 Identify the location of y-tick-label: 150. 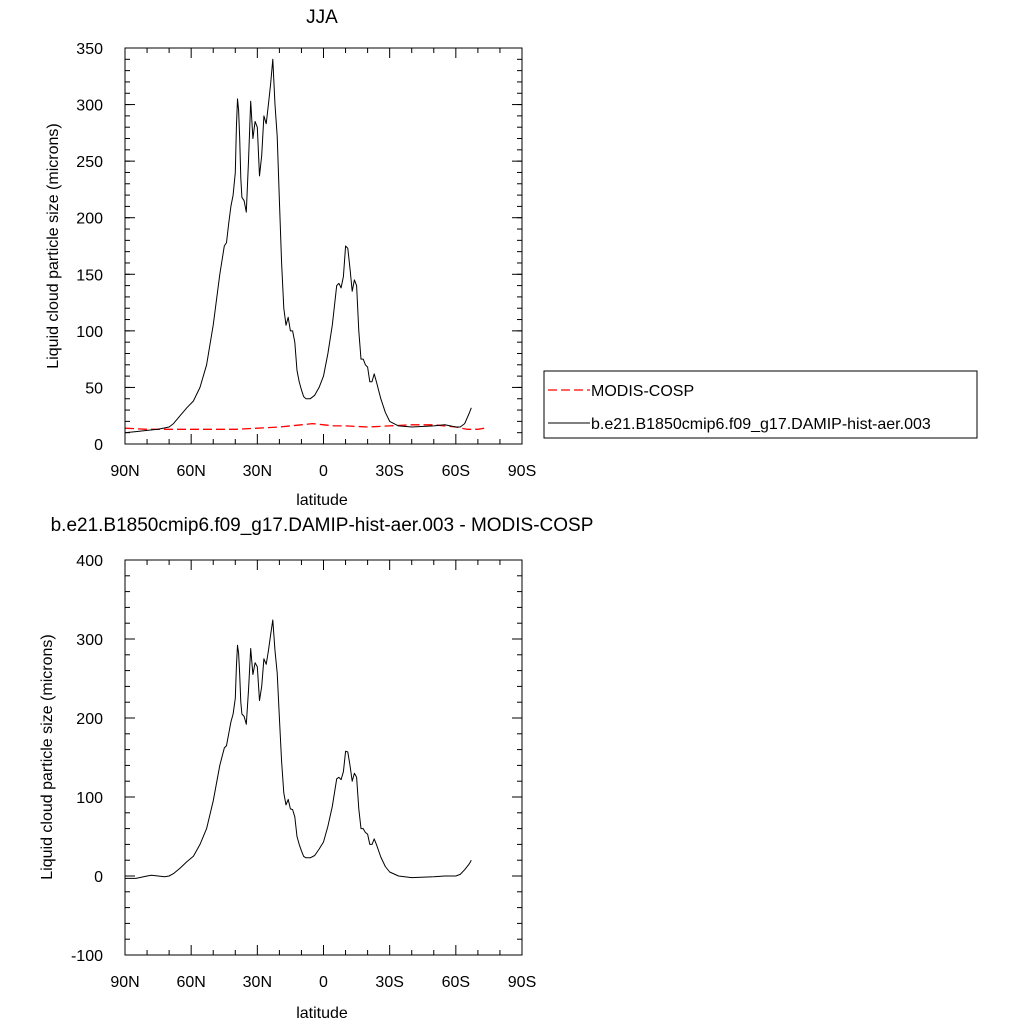
(89, 275).